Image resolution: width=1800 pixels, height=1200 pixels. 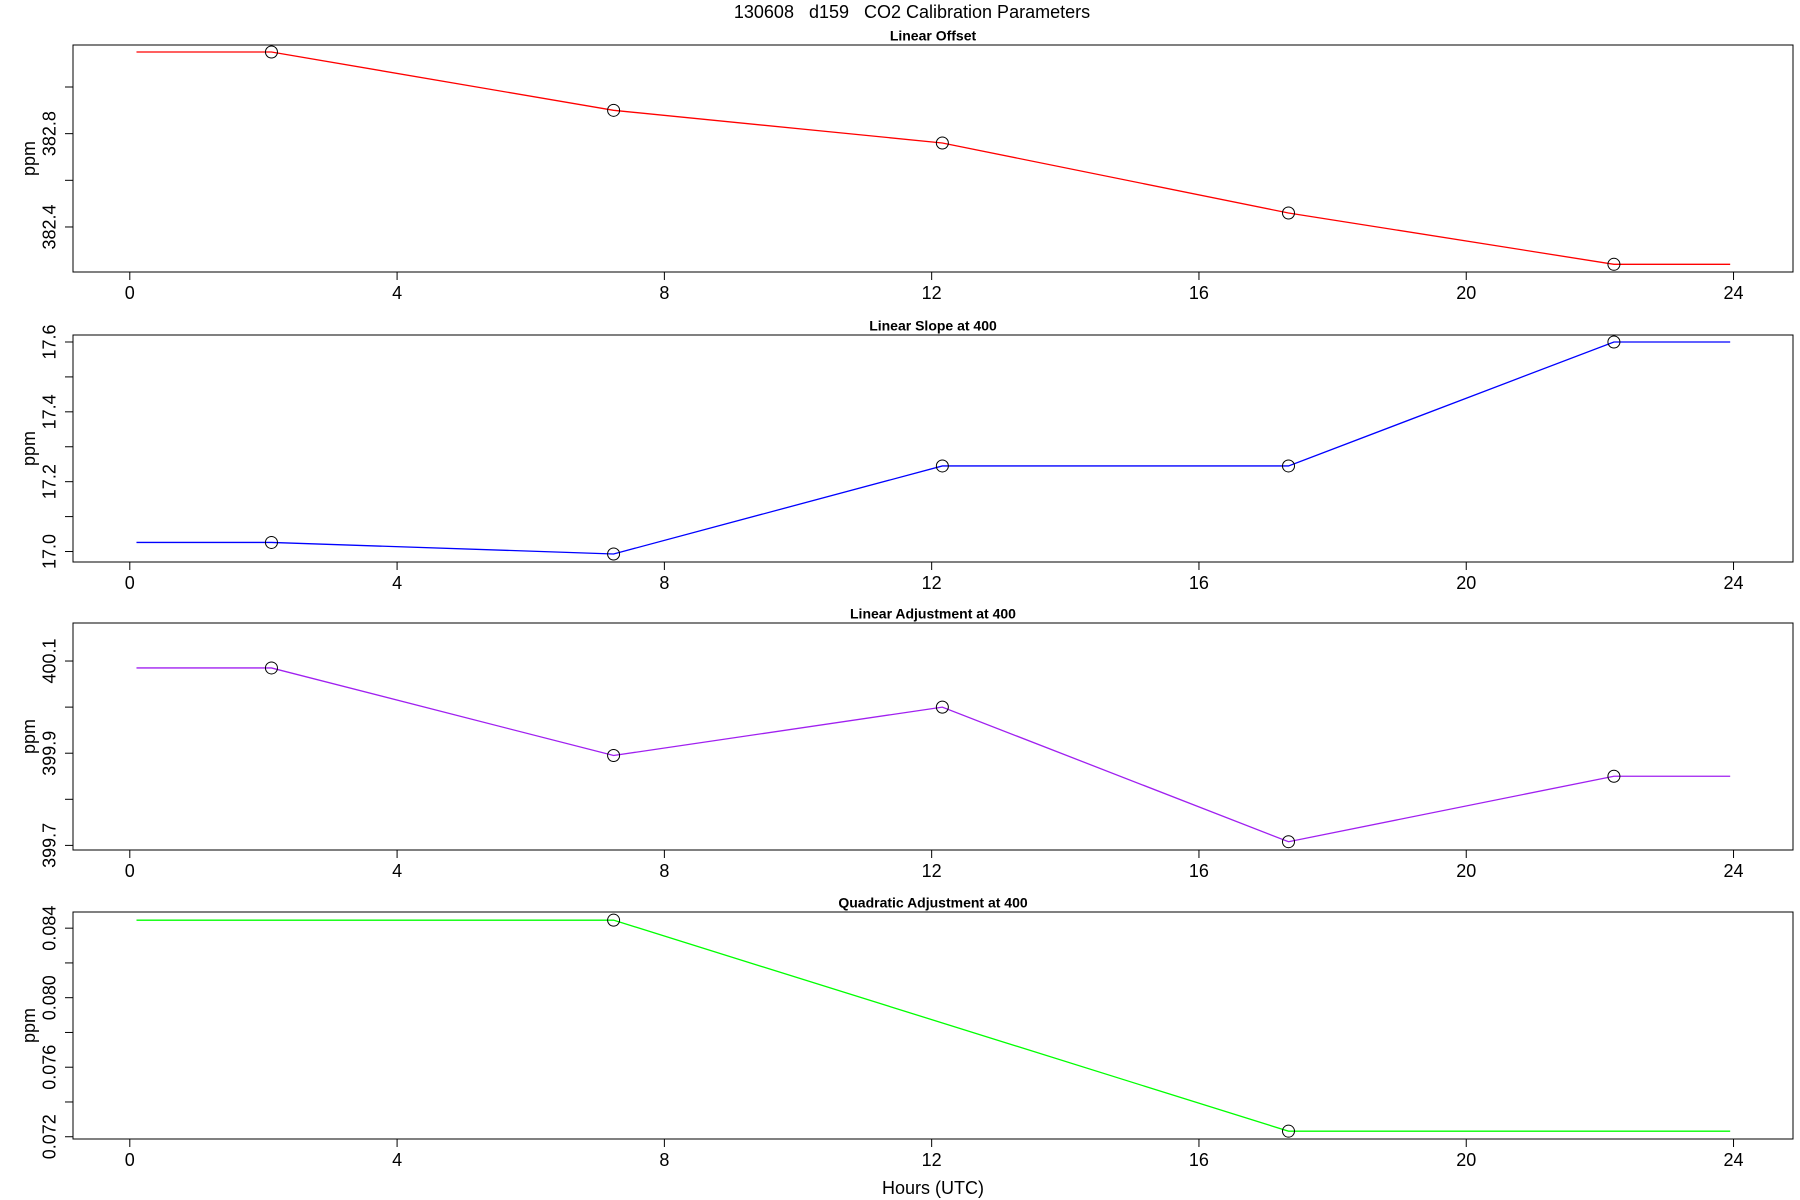 I want to click on y-tick-label: 0.080, so click(x=50, y=997).